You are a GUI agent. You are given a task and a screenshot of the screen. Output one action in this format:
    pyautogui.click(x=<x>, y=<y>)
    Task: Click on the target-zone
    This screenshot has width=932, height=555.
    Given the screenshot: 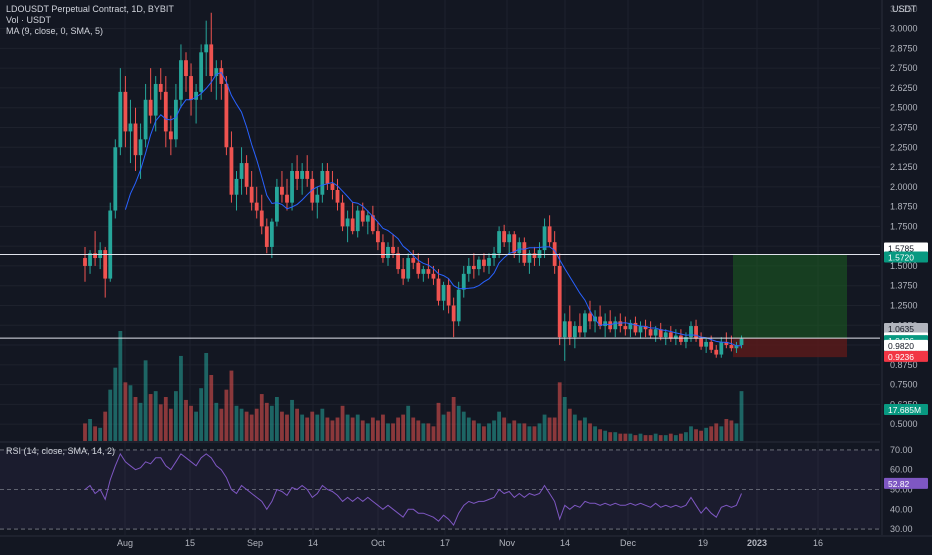 What is the action you would take?
    pyautogui.click(x=790, y=296)
    